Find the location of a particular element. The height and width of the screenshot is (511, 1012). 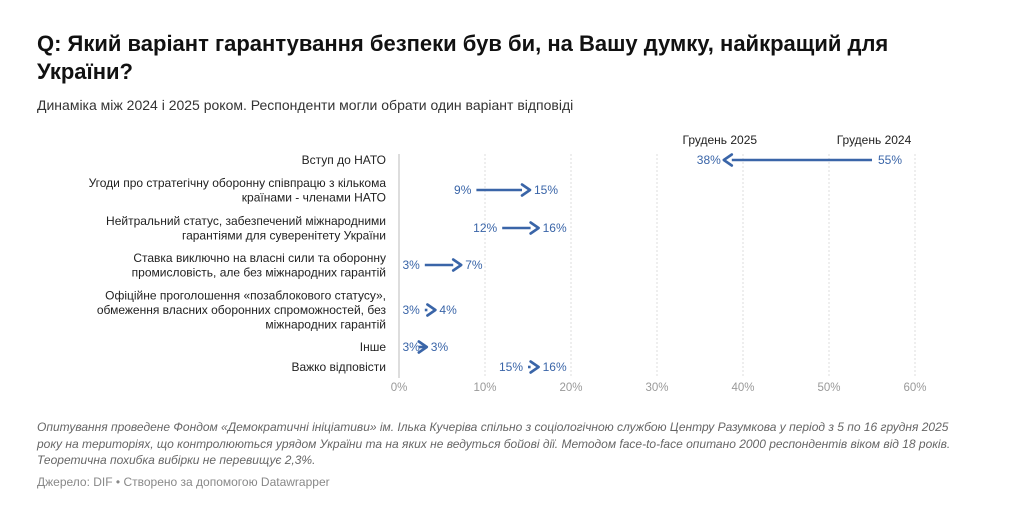

value-label-2025: 7% is located at coordinates (474, 265).